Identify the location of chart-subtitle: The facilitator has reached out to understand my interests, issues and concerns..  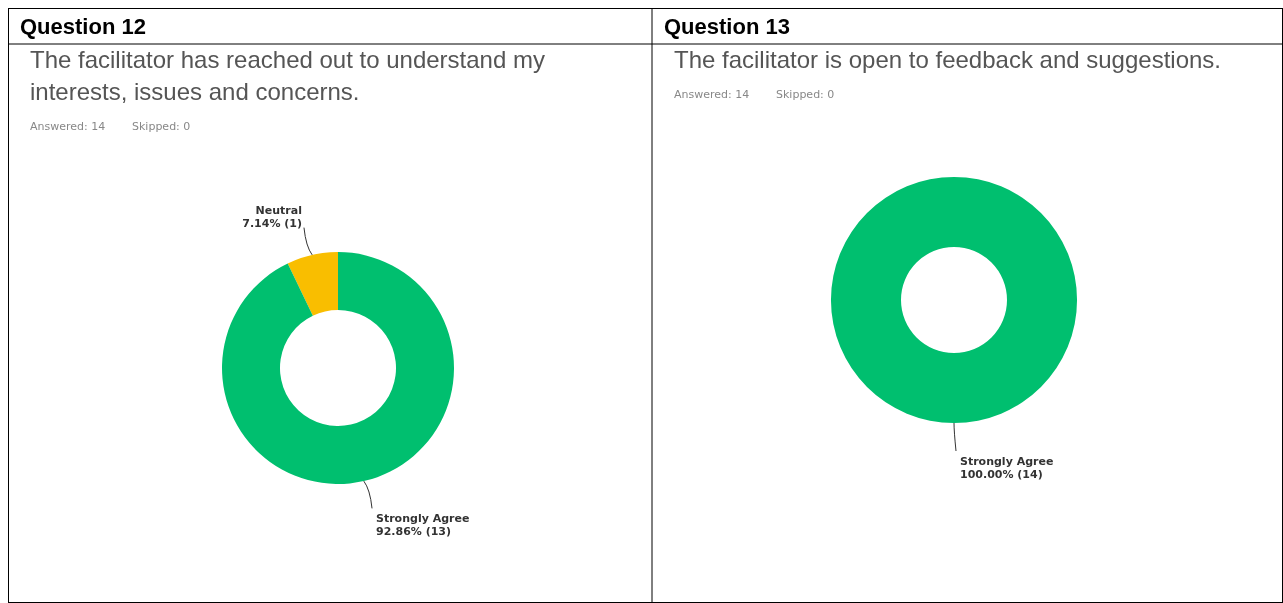
(287, 75).